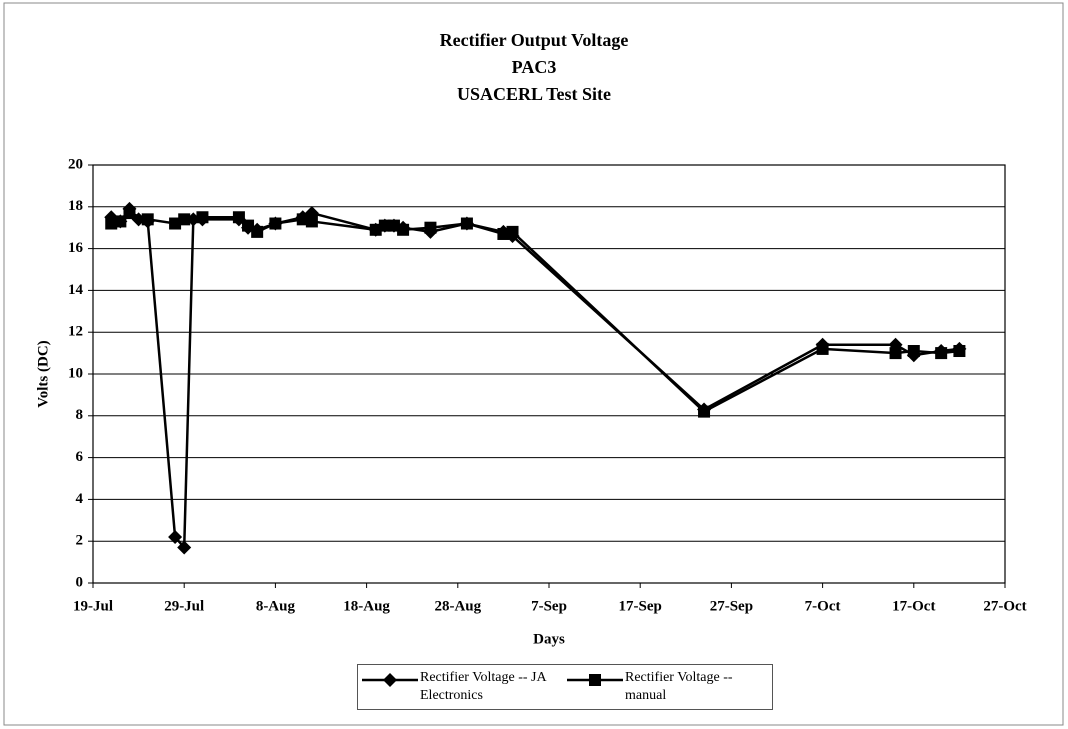 The width and height of the screenshot is (1068, 729). I want to click on y-tick-label: 20, so click(75, 164).